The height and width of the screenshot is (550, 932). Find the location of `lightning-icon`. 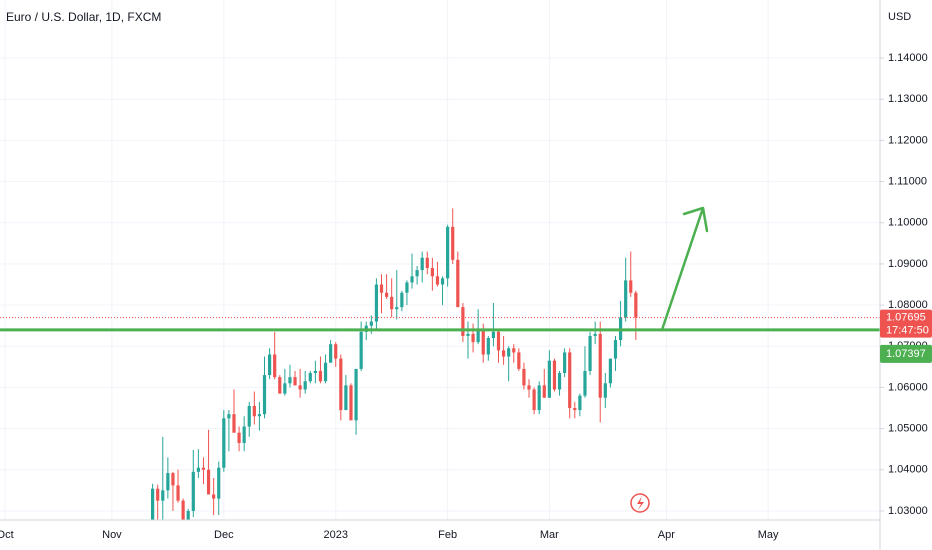

lightning-icon is located at coordinates (640, 503).